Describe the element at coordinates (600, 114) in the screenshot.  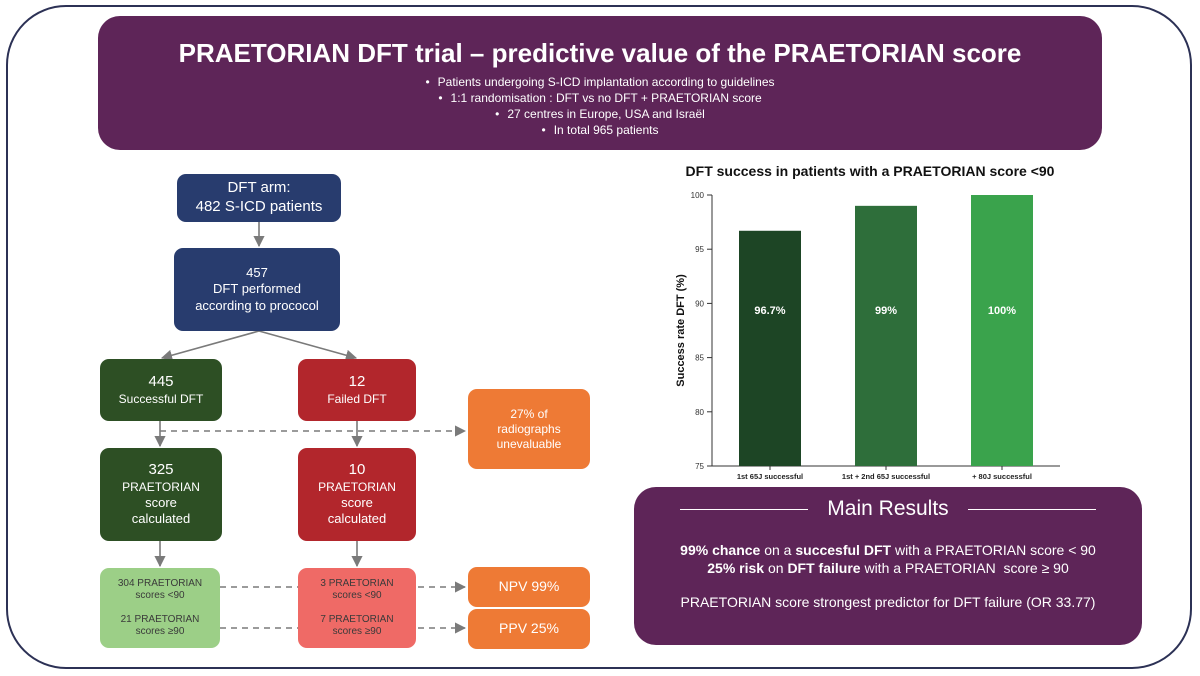
I see `bullet-item: 27 centres in Europe, USA and Israël` at that location.